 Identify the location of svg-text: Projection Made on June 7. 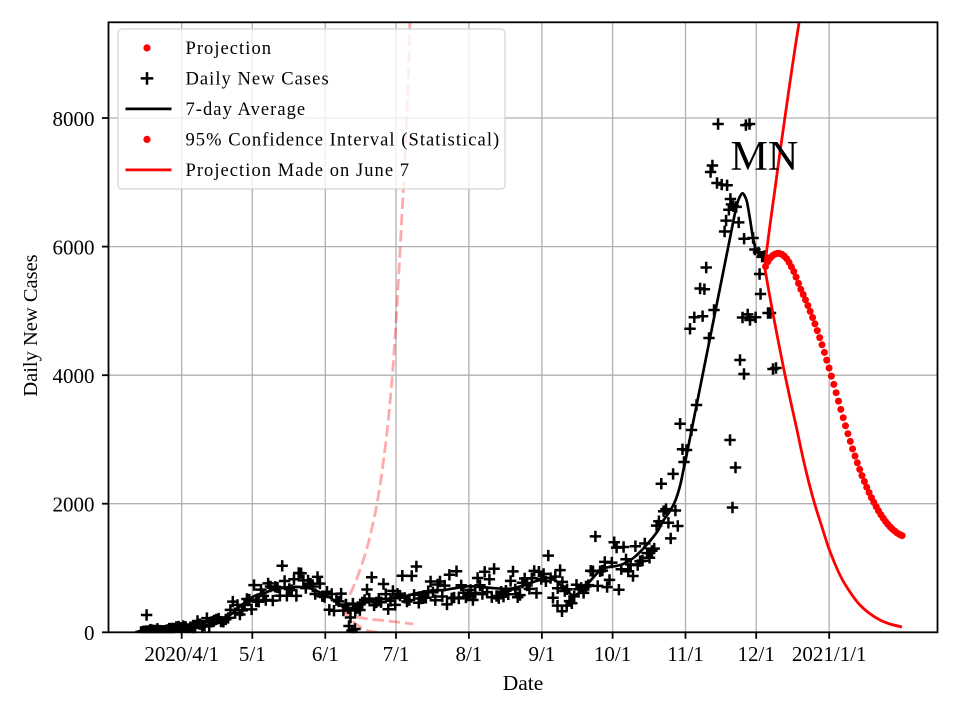
(298, 171).